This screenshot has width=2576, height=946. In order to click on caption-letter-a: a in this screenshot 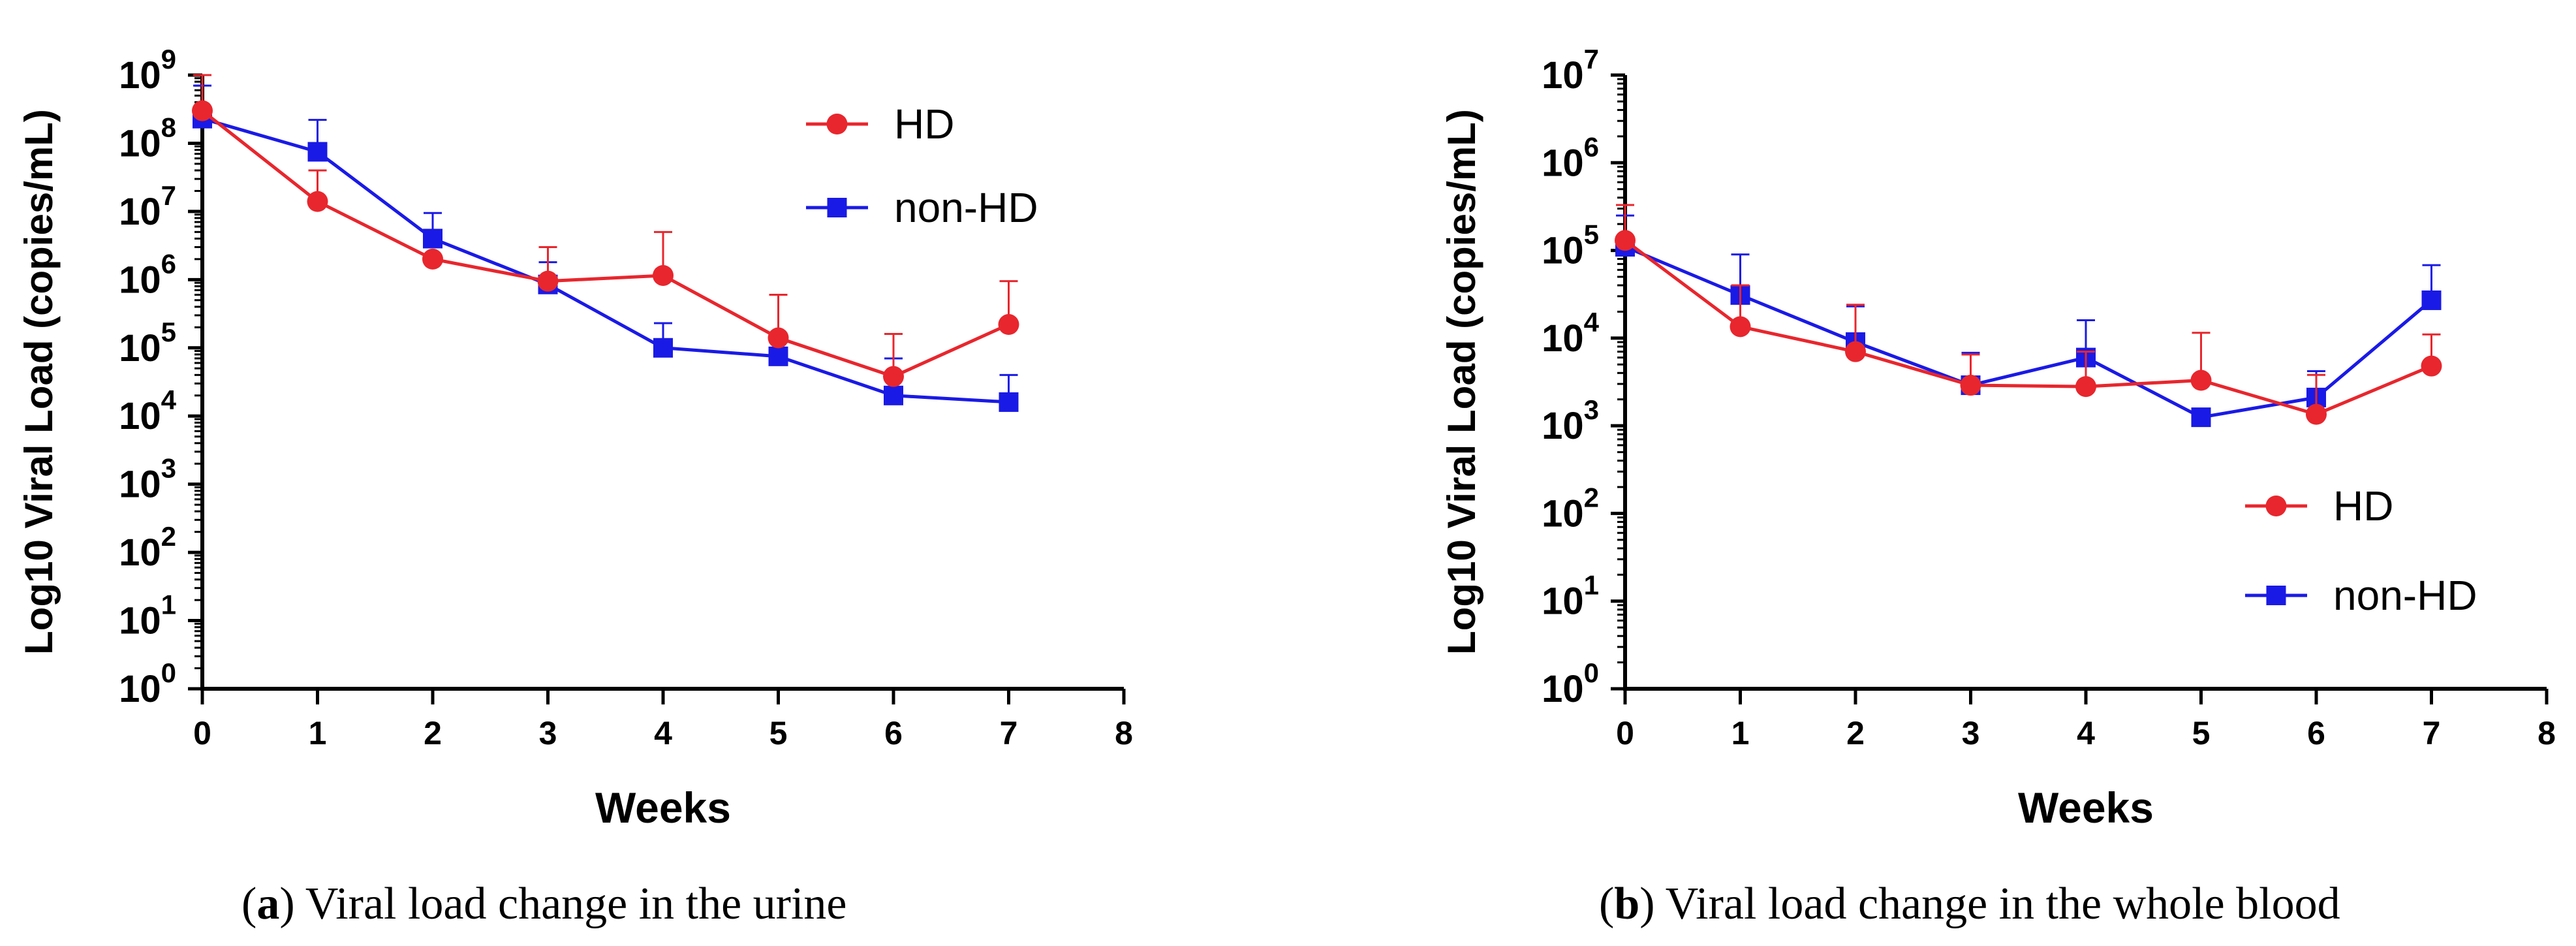, I will do `click(268, 904)`.